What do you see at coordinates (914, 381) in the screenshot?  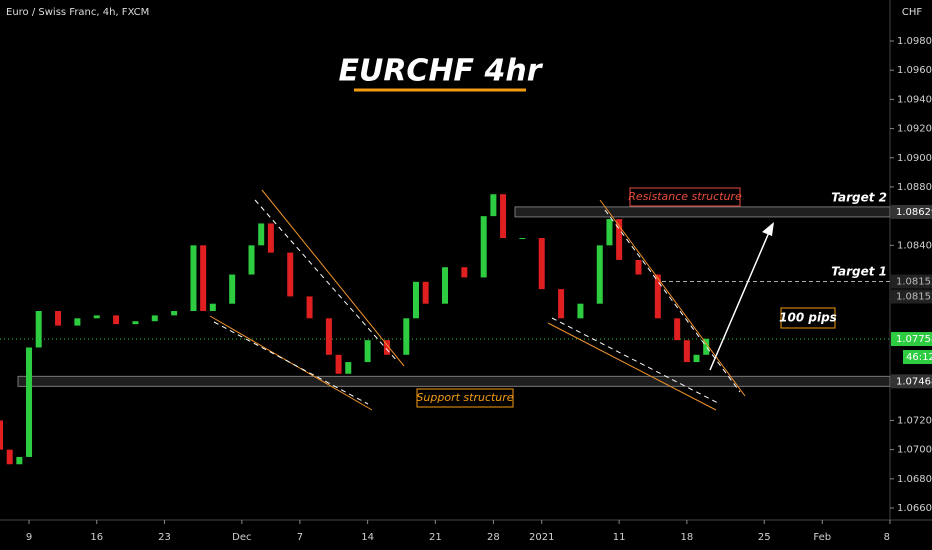 I see `price-tag-label: 1.07468` at bounding box center [914, 381].